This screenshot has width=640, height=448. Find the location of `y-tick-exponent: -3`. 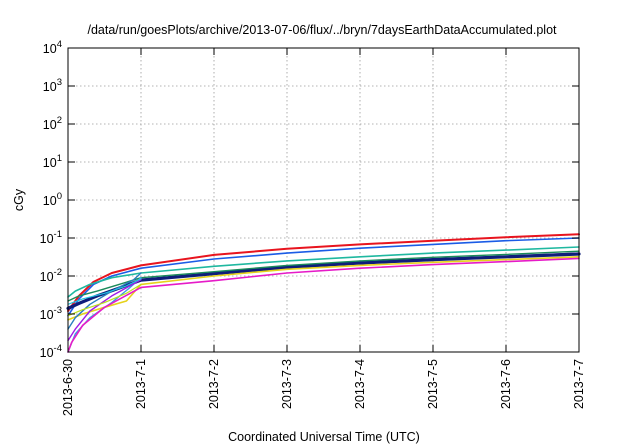

y-tick-exponent: -3 is located at coordinates (58, 310).